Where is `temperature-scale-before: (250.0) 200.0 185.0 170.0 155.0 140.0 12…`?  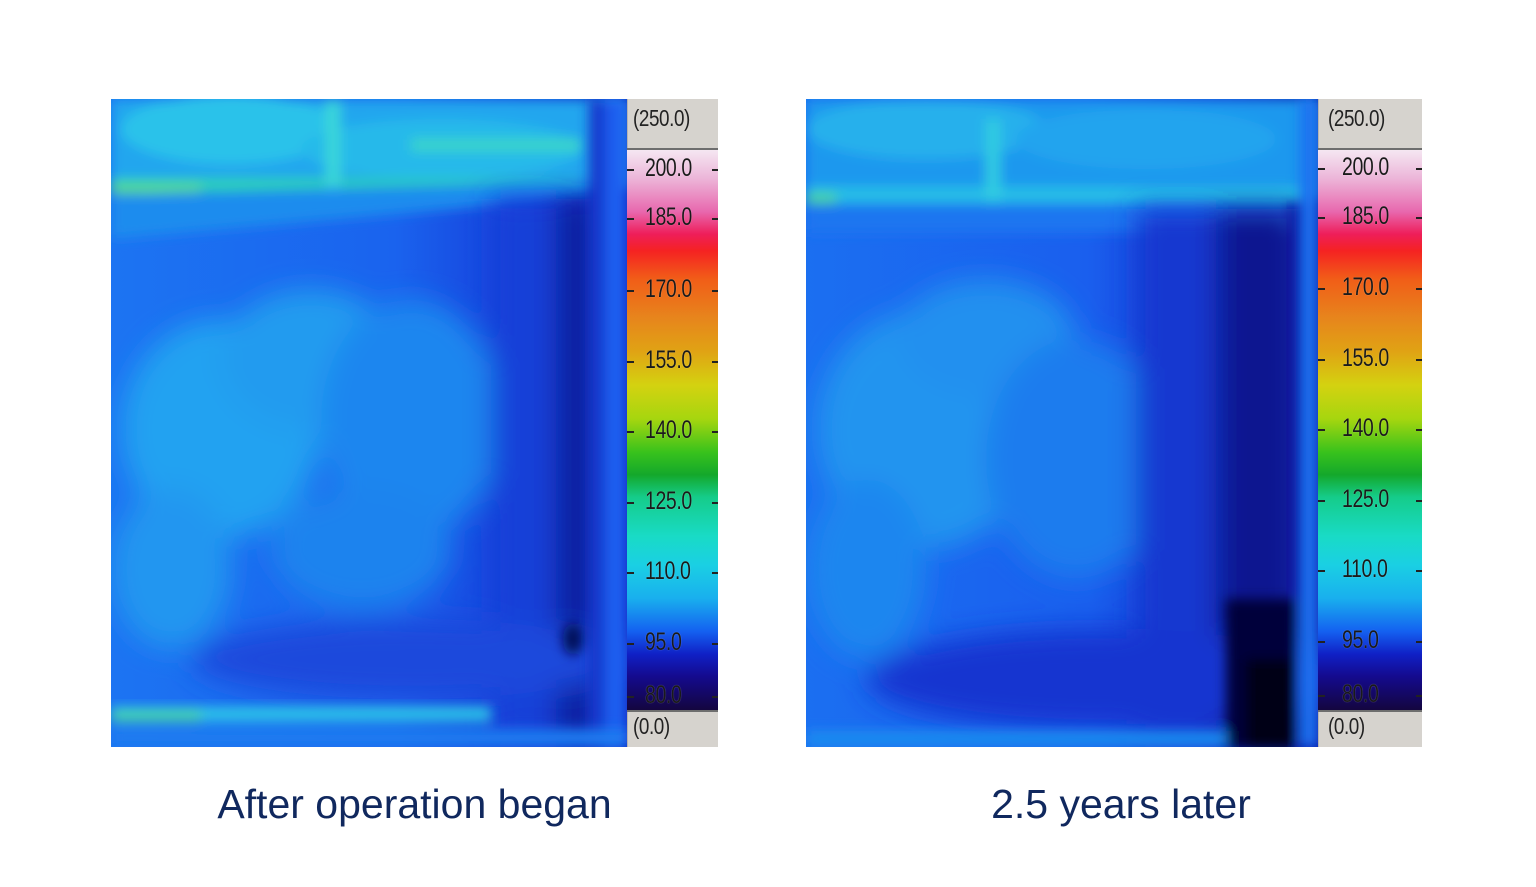 temperature-scale-before: (250.0) 200.0 185.0 170.0 155.0 140.0 12… is located at coordinates (672, 423).